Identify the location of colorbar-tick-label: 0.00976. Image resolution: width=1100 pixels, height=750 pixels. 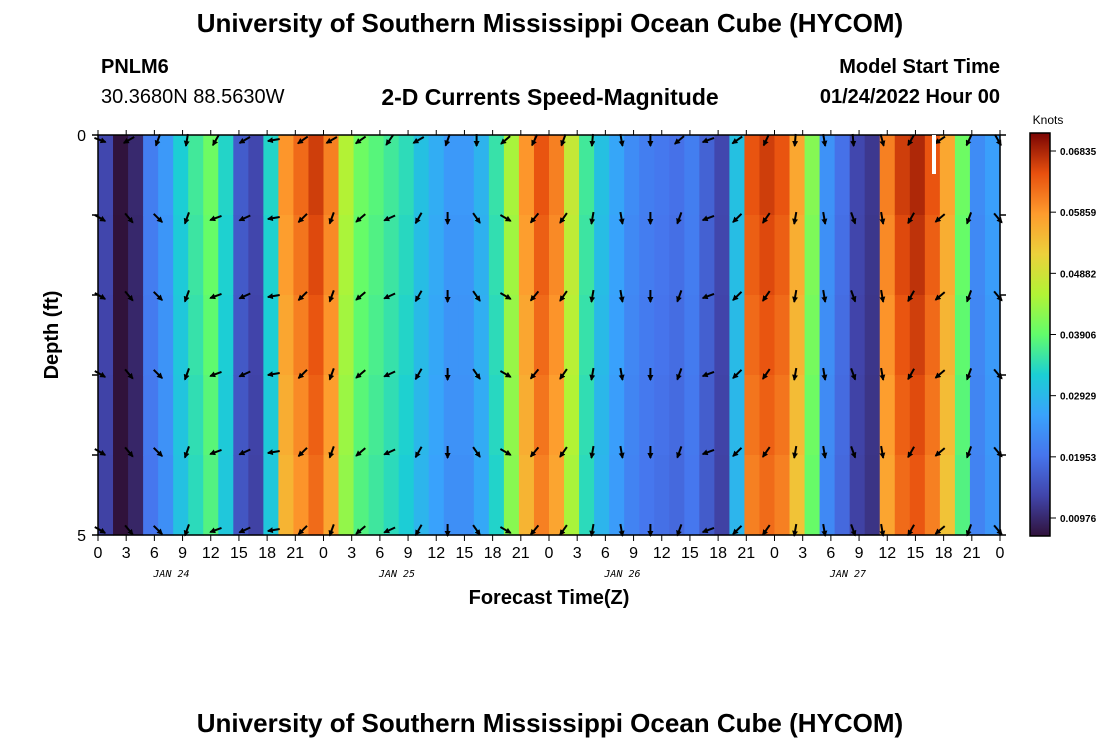
(1078, 519).